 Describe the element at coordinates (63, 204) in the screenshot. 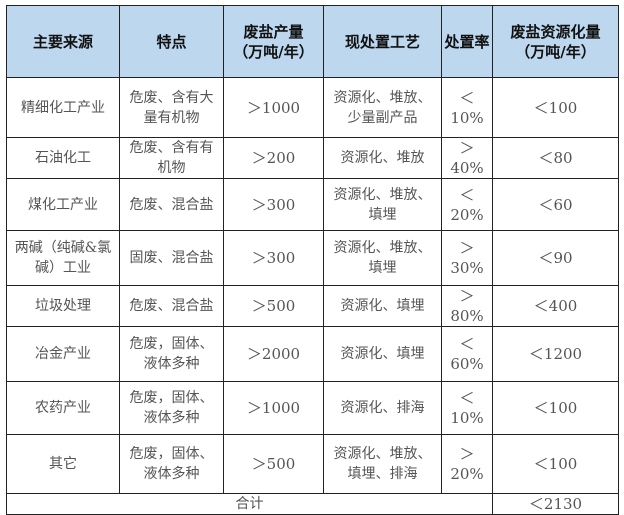

I see `cell-source: 煤化工产业` at that location.